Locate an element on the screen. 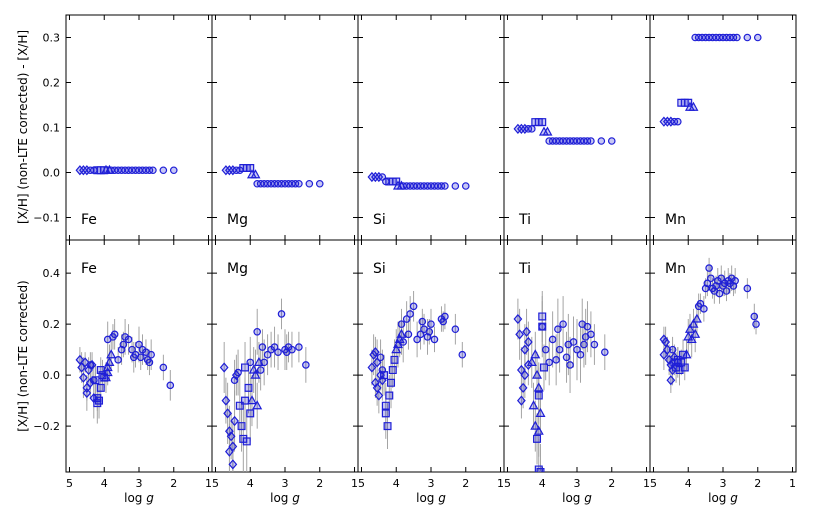 The height and width of the screenshot is (519, 830). element-label: Ti is located at coordinates (524, 220).